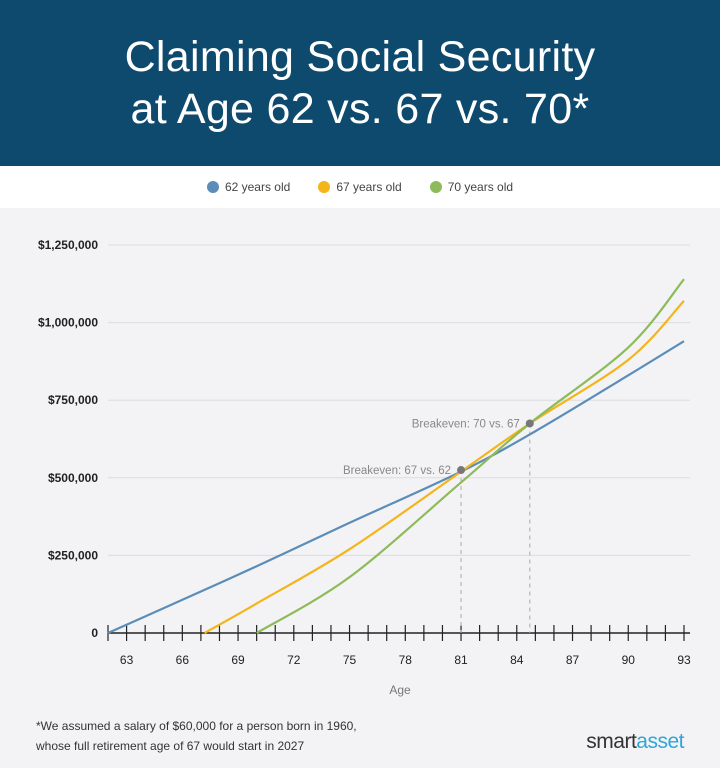 The height and width of the screenshot is (770, 720). What do you see at coordinates (629, 660) in the screenshot?
I see `x-tick-label: 90` at bounding box center [629, 660].